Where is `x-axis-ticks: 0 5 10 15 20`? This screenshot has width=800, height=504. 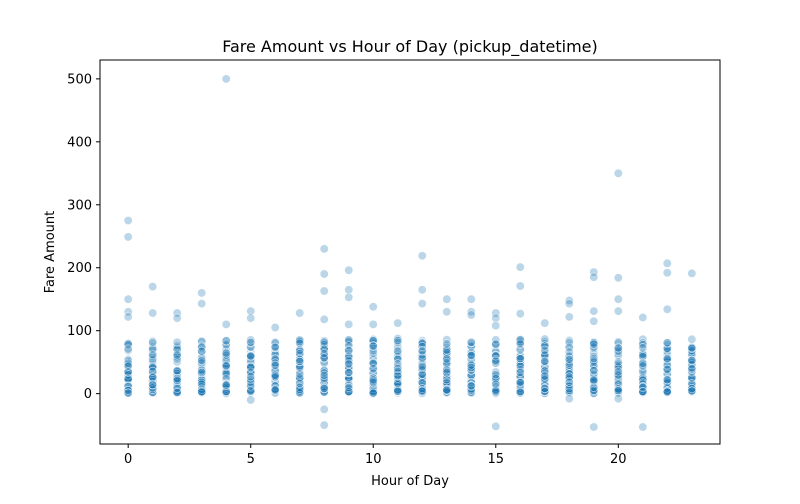
x-axis-ticks: 0 5 10 15 20 is located at coordinates (375, 455).